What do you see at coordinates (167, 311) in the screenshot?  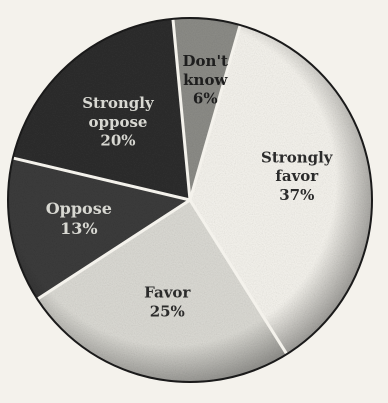 I see `pie-slice-value-label: 25%` at bounding box center [167, 311].